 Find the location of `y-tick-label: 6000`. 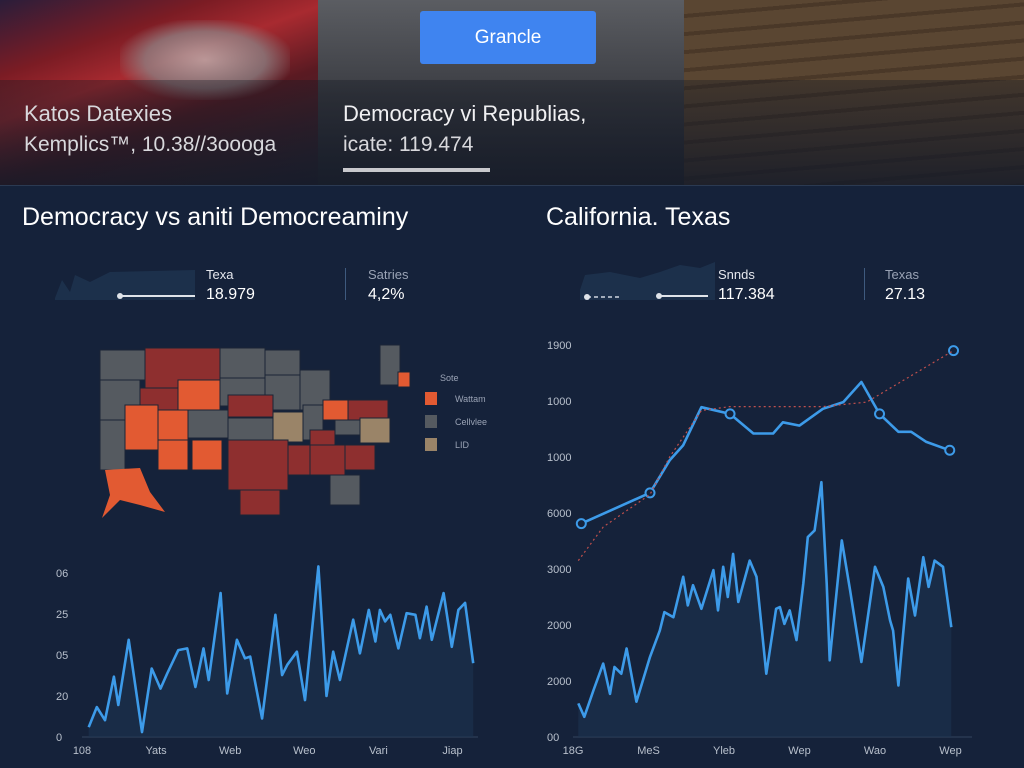

y-tick-label: 6000 is located at coordinates (559, 514).